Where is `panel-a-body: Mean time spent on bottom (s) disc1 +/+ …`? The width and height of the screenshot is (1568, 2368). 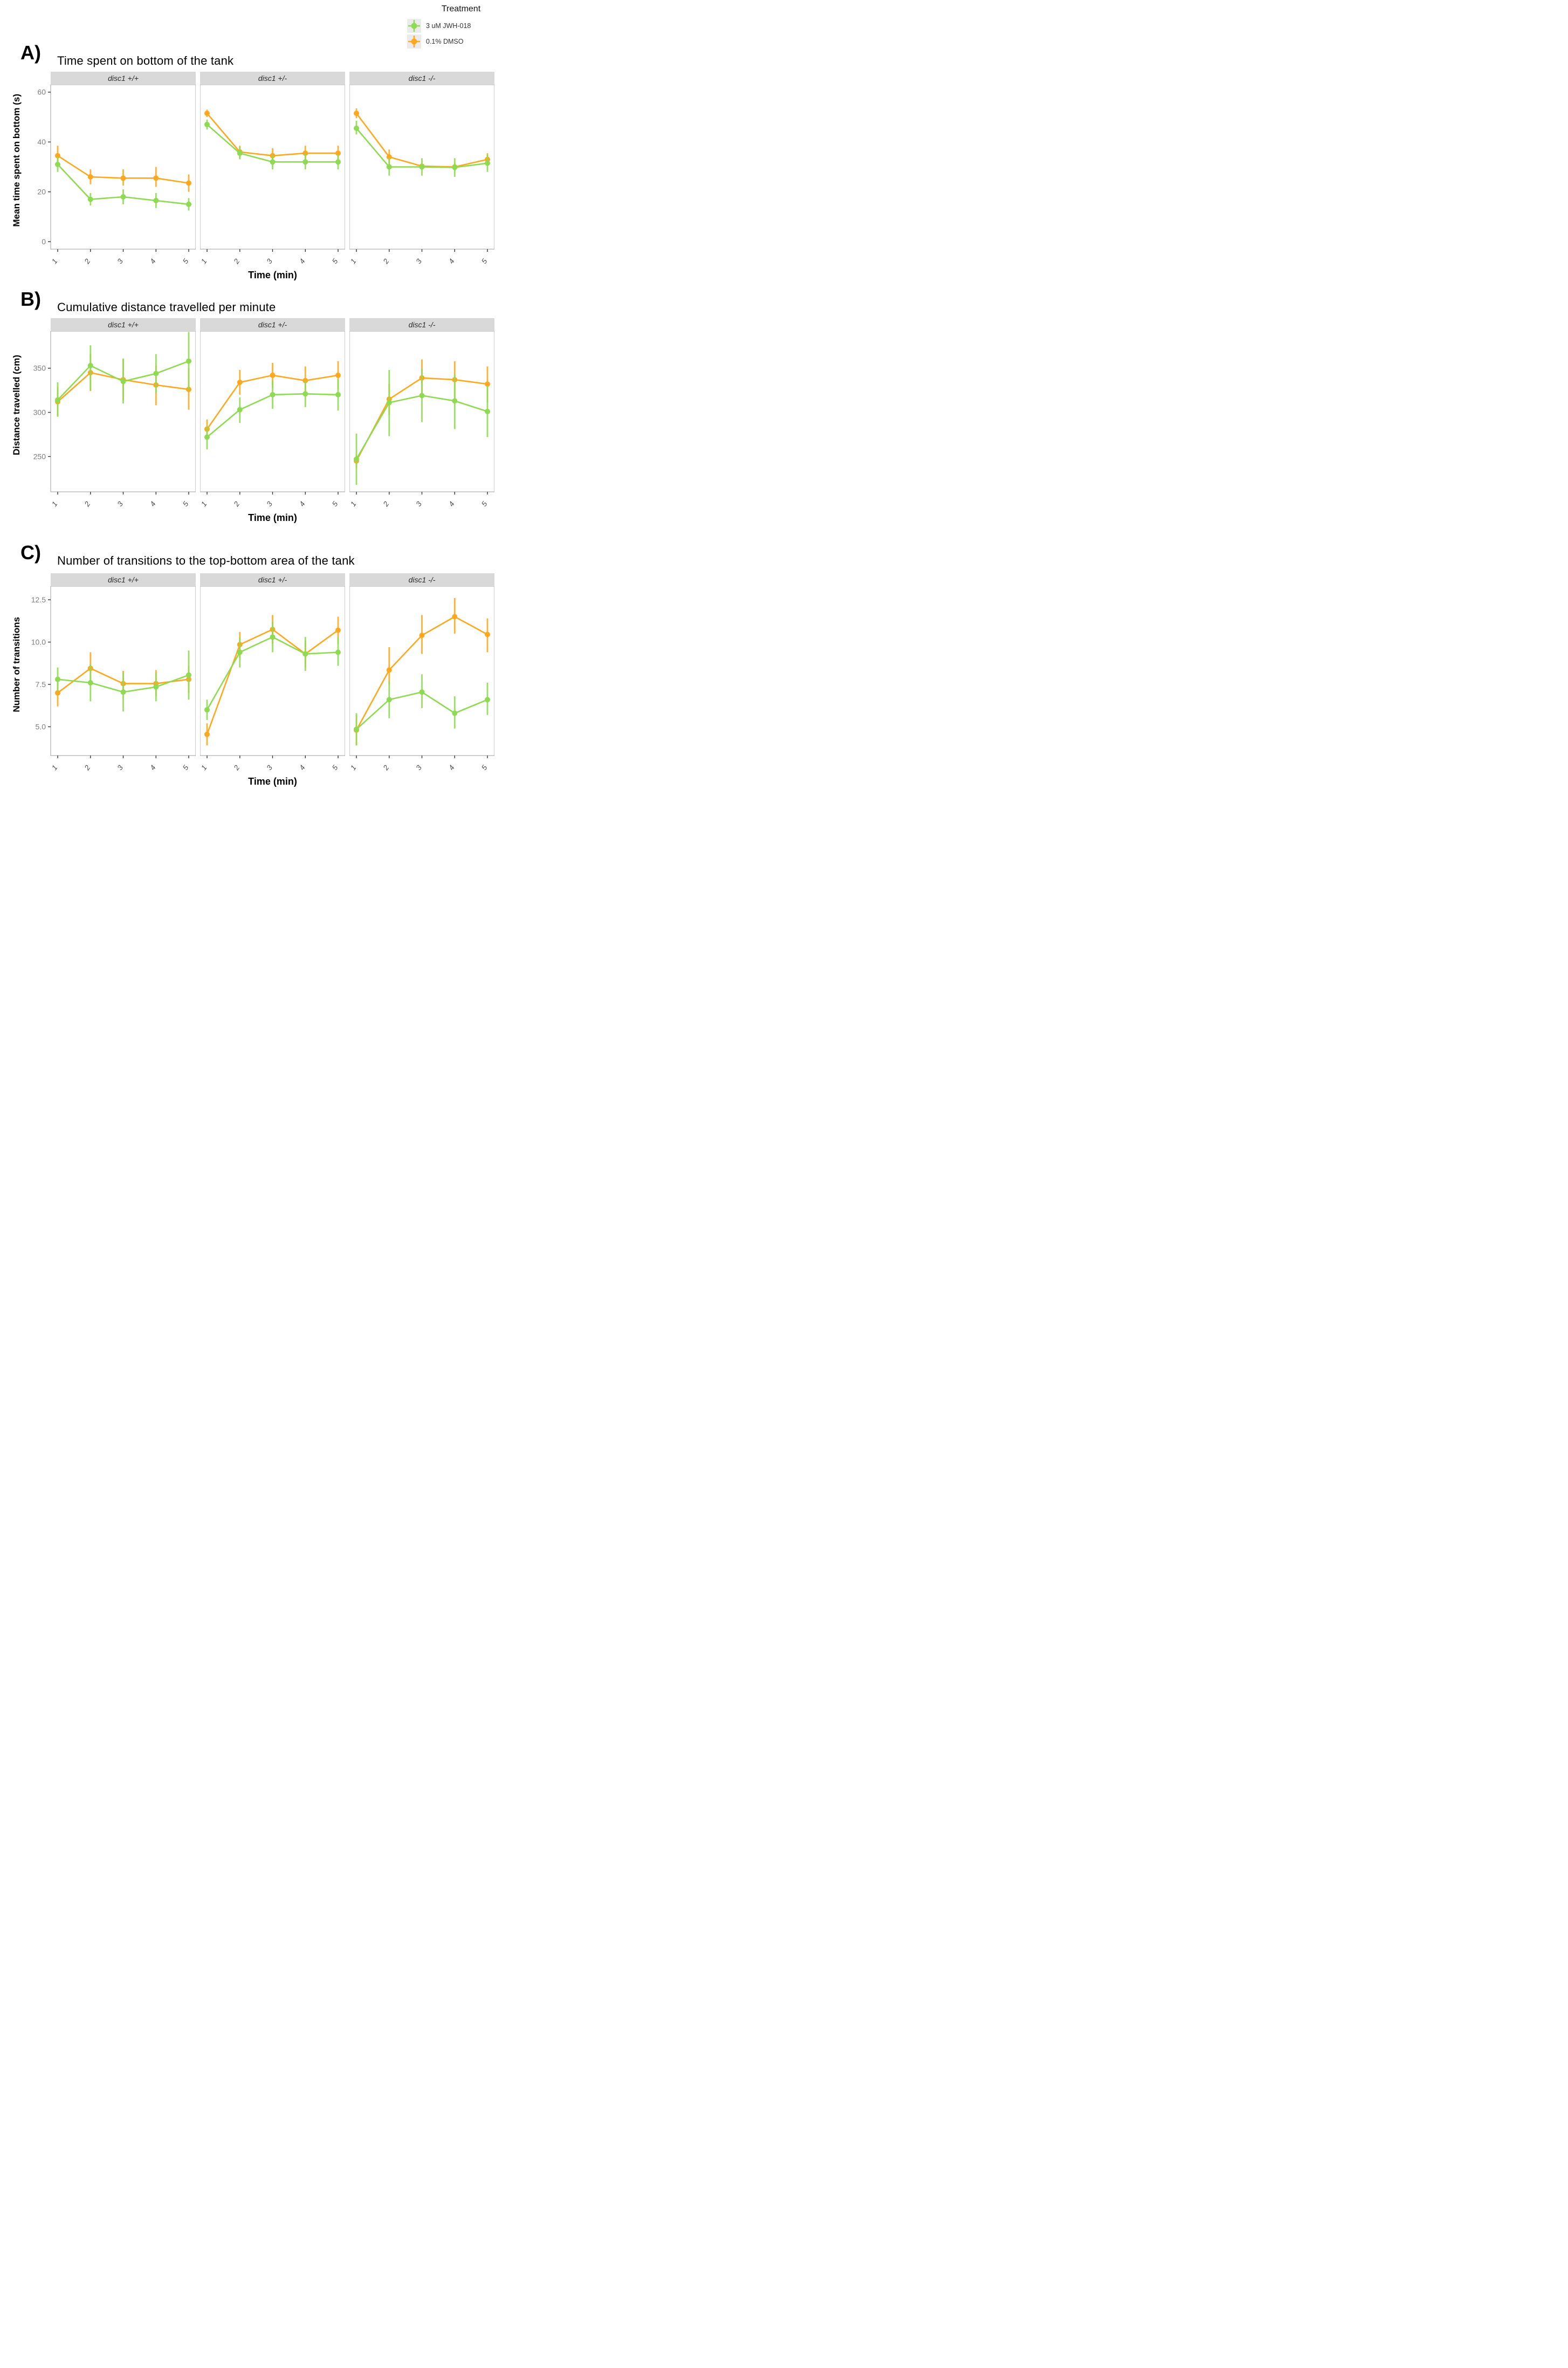
panel-a-body: Mean time spent on bottom (s) disc1 +/+ … is located at coordinates (261, 169).